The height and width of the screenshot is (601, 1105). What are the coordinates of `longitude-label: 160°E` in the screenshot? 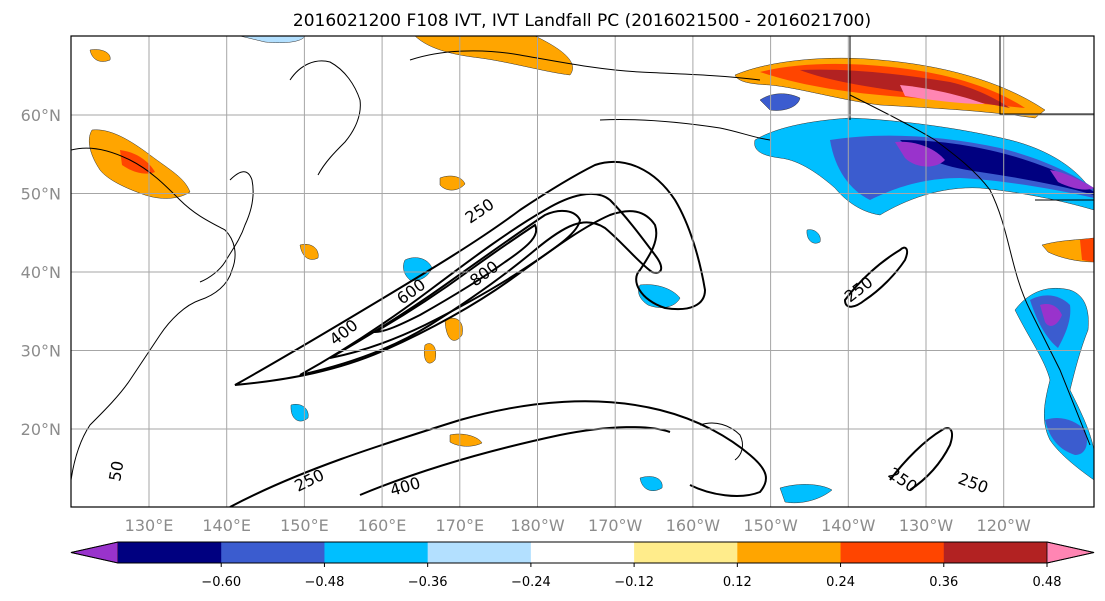 It's located at (382, 525).